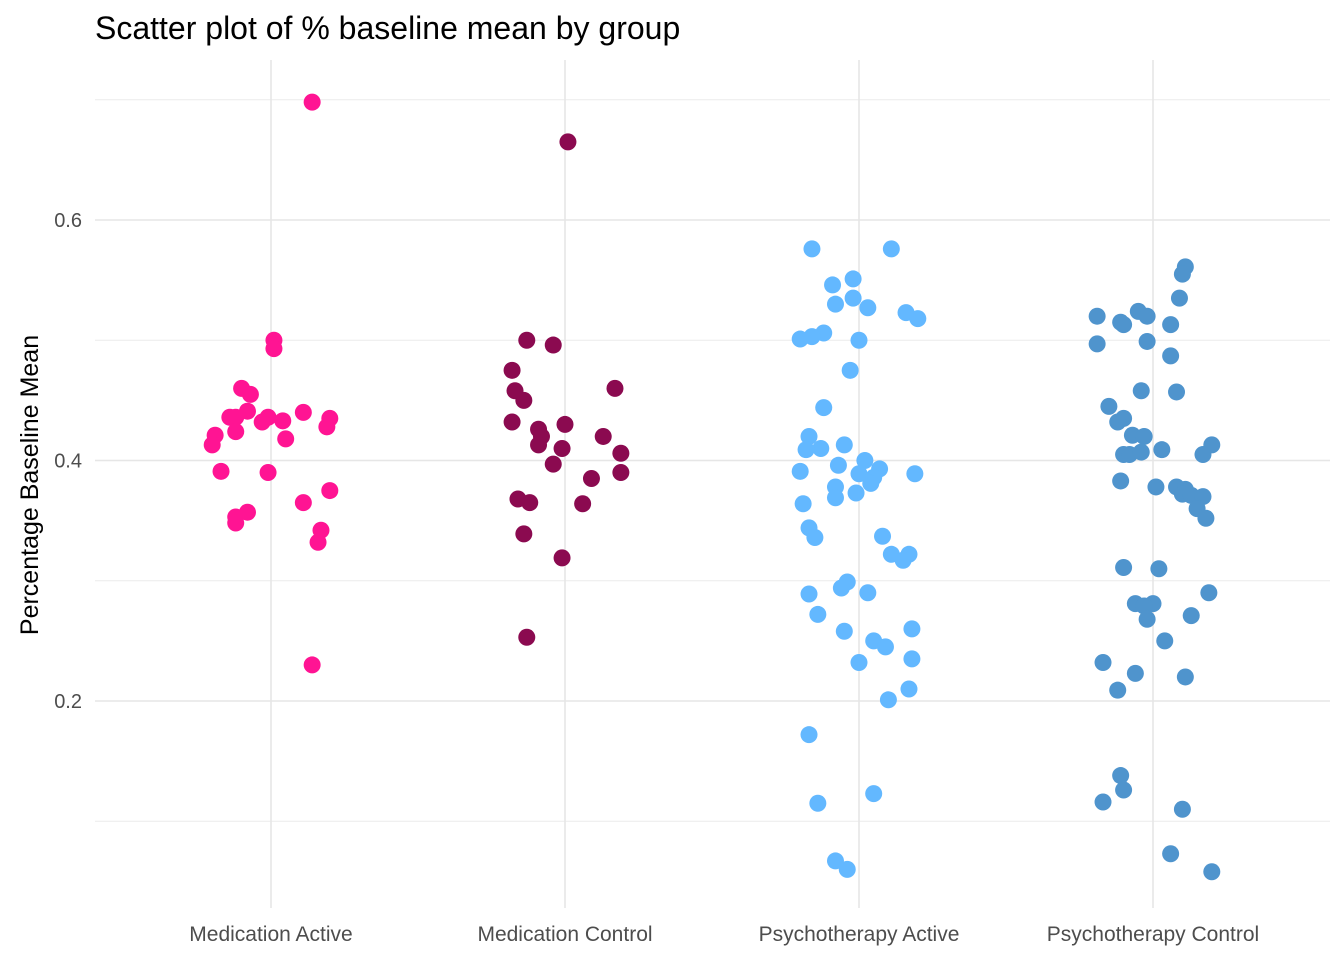 The image size is (1344, 960). Describe the element at coordinates (388, 28) in the screenshot. I see `chart-title: Scatter plot of % baseline mean by group` at that location.